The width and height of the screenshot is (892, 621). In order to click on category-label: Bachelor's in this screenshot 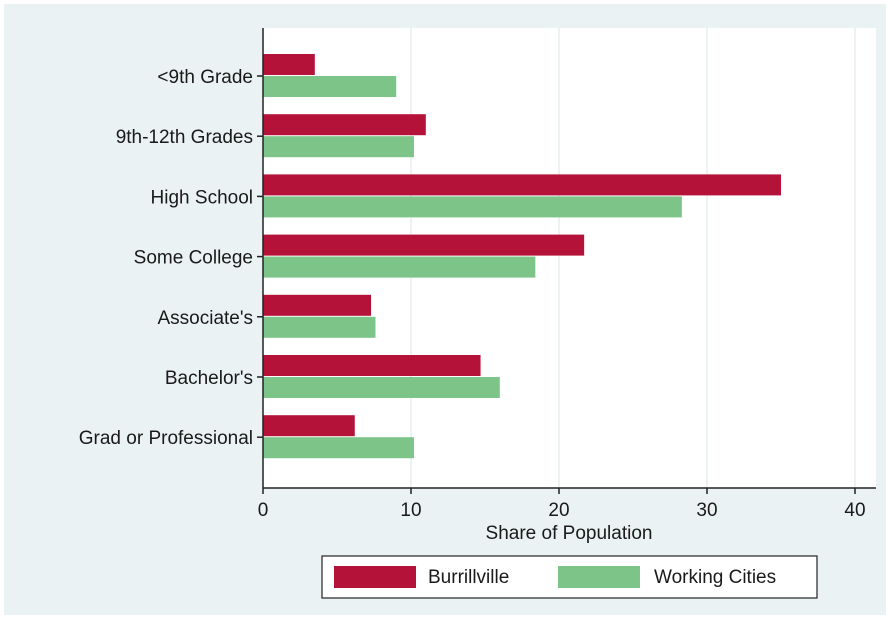, I will do `click(209, 378)`.